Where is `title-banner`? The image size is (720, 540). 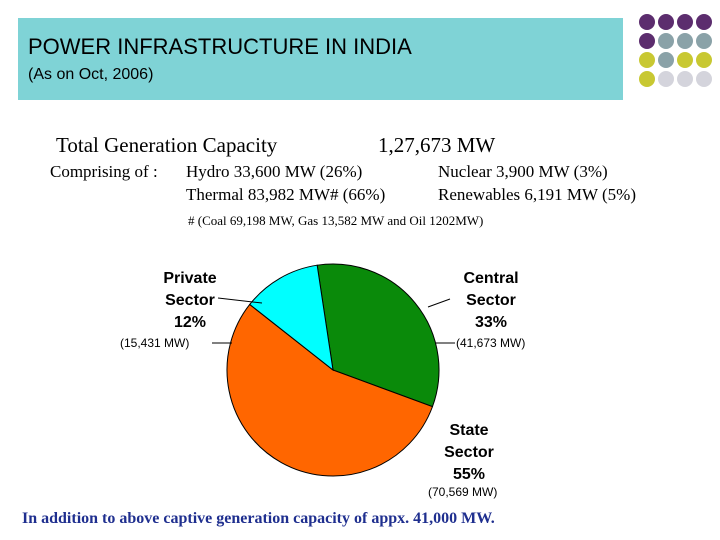 title-banner is located at coordinates (320, 59).